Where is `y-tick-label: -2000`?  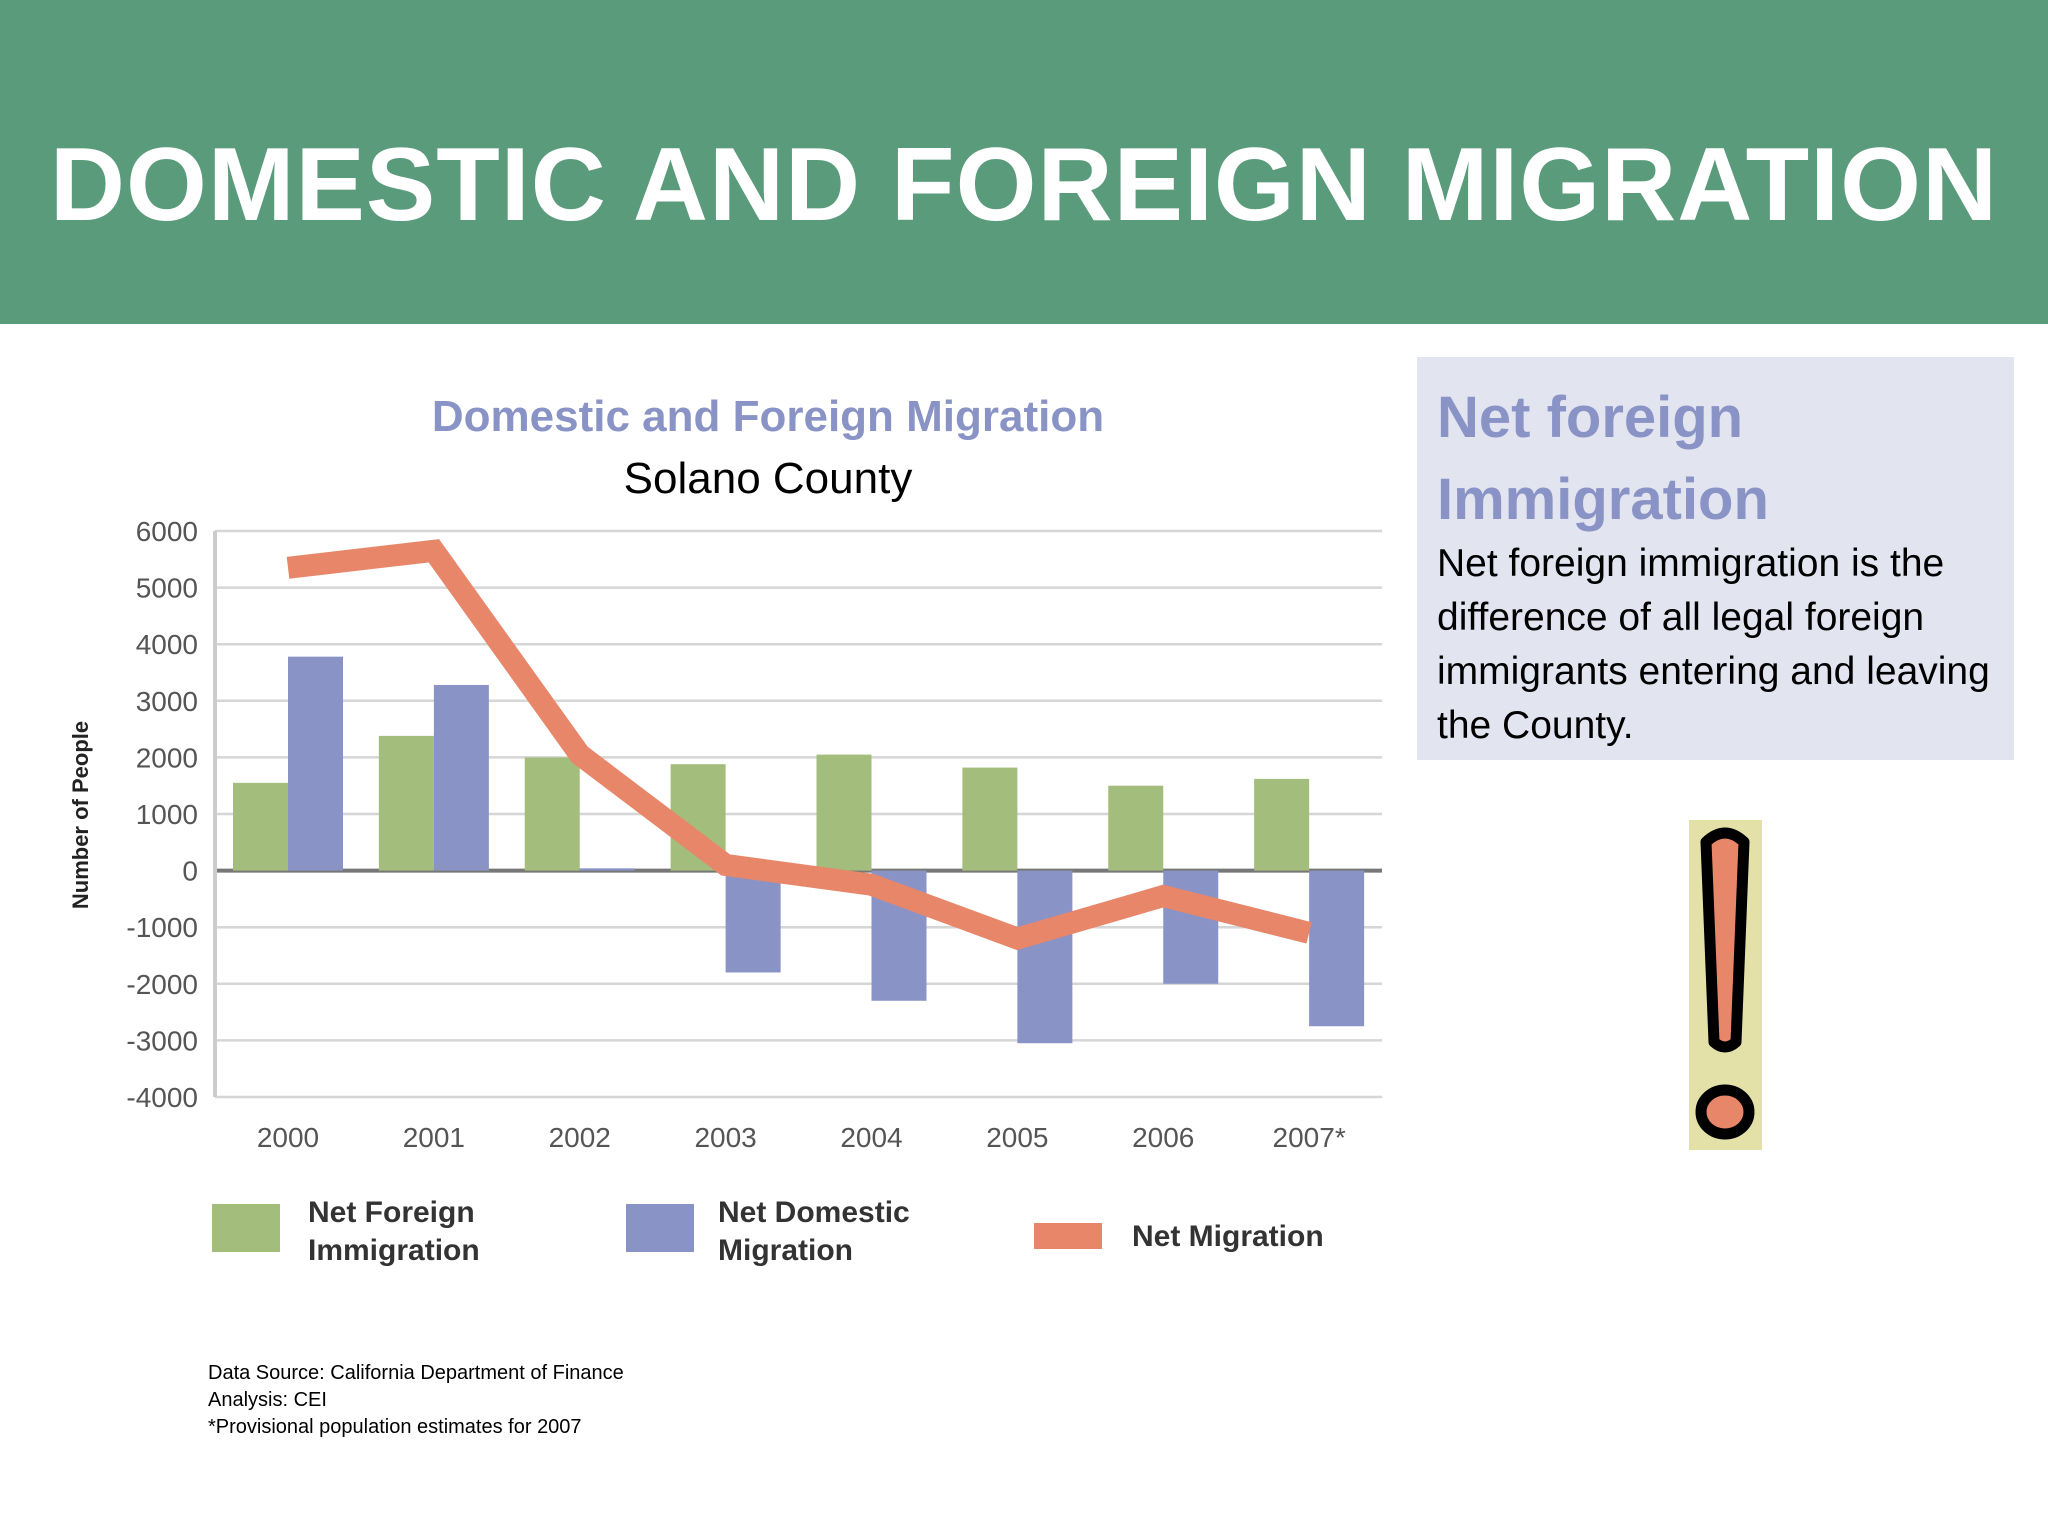 y-tick-label: -2000 is located at coordinates (162, 984).